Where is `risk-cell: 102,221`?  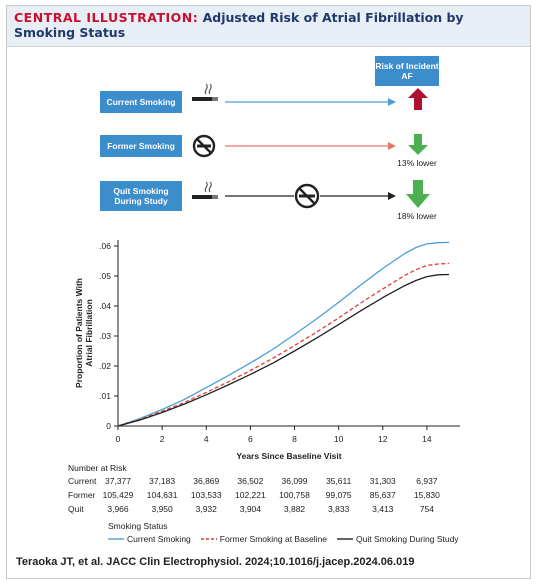 risk-cell: 102,221 is located at coordinates (250, 495).